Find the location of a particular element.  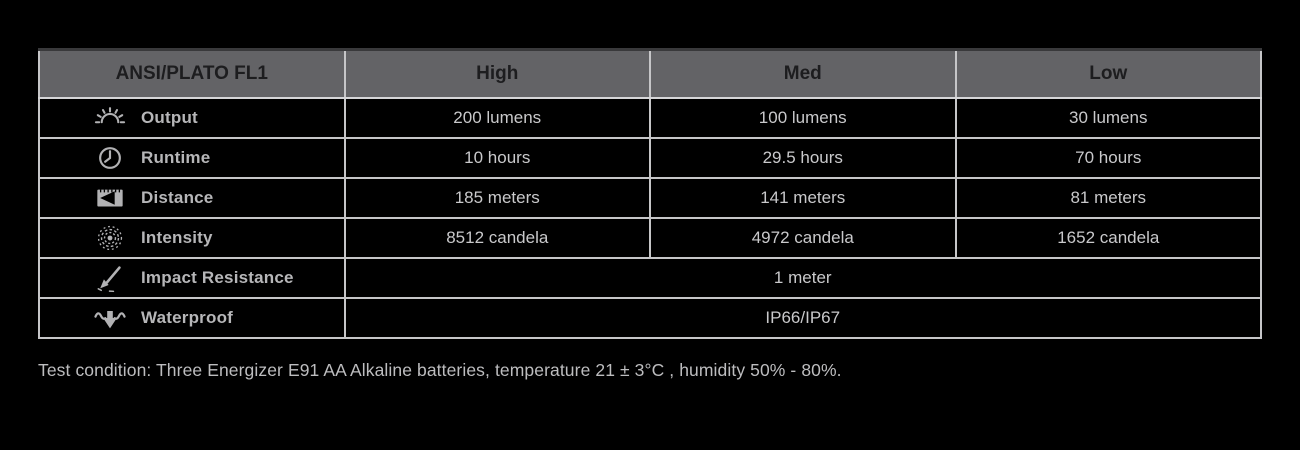

intensity-target-icon is located at coordinates (110, 238).